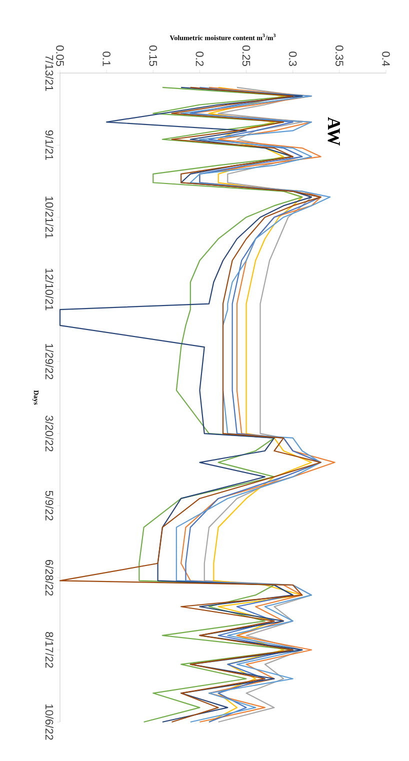 Image resolution: width=409 pixels, height=761 pixels. Describe the element at coordinates (340, 56) in the screenshot. I see `x-tick-label: 0.35` at that location.